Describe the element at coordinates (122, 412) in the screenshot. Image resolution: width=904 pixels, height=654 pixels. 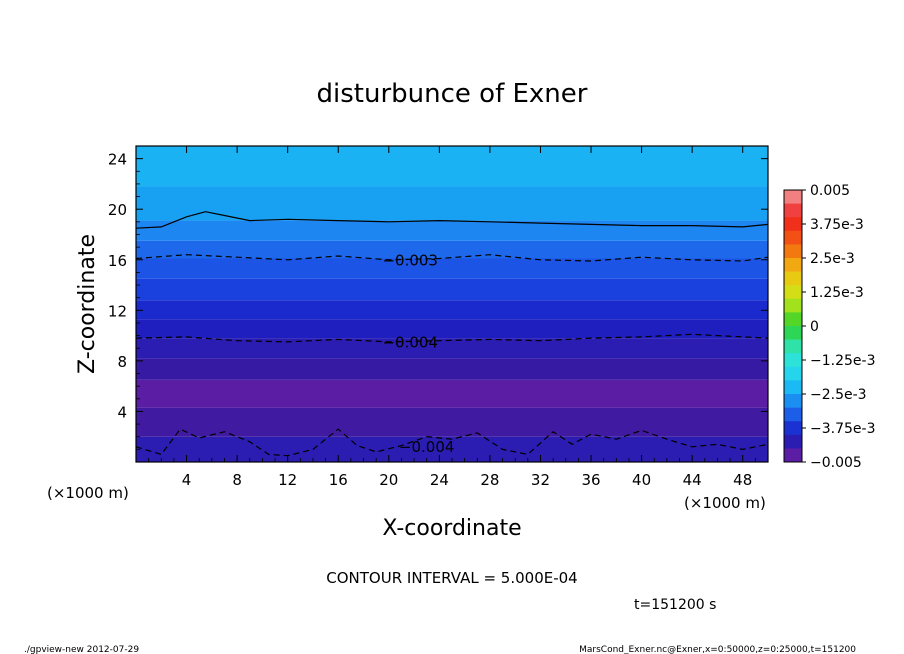
I see `y-tick-label: 4` at that location.